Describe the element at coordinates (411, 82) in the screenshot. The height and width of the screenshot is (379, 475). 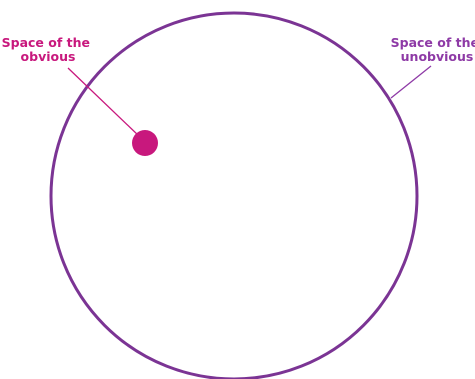
I see `unobvious-leader-line` at that location.